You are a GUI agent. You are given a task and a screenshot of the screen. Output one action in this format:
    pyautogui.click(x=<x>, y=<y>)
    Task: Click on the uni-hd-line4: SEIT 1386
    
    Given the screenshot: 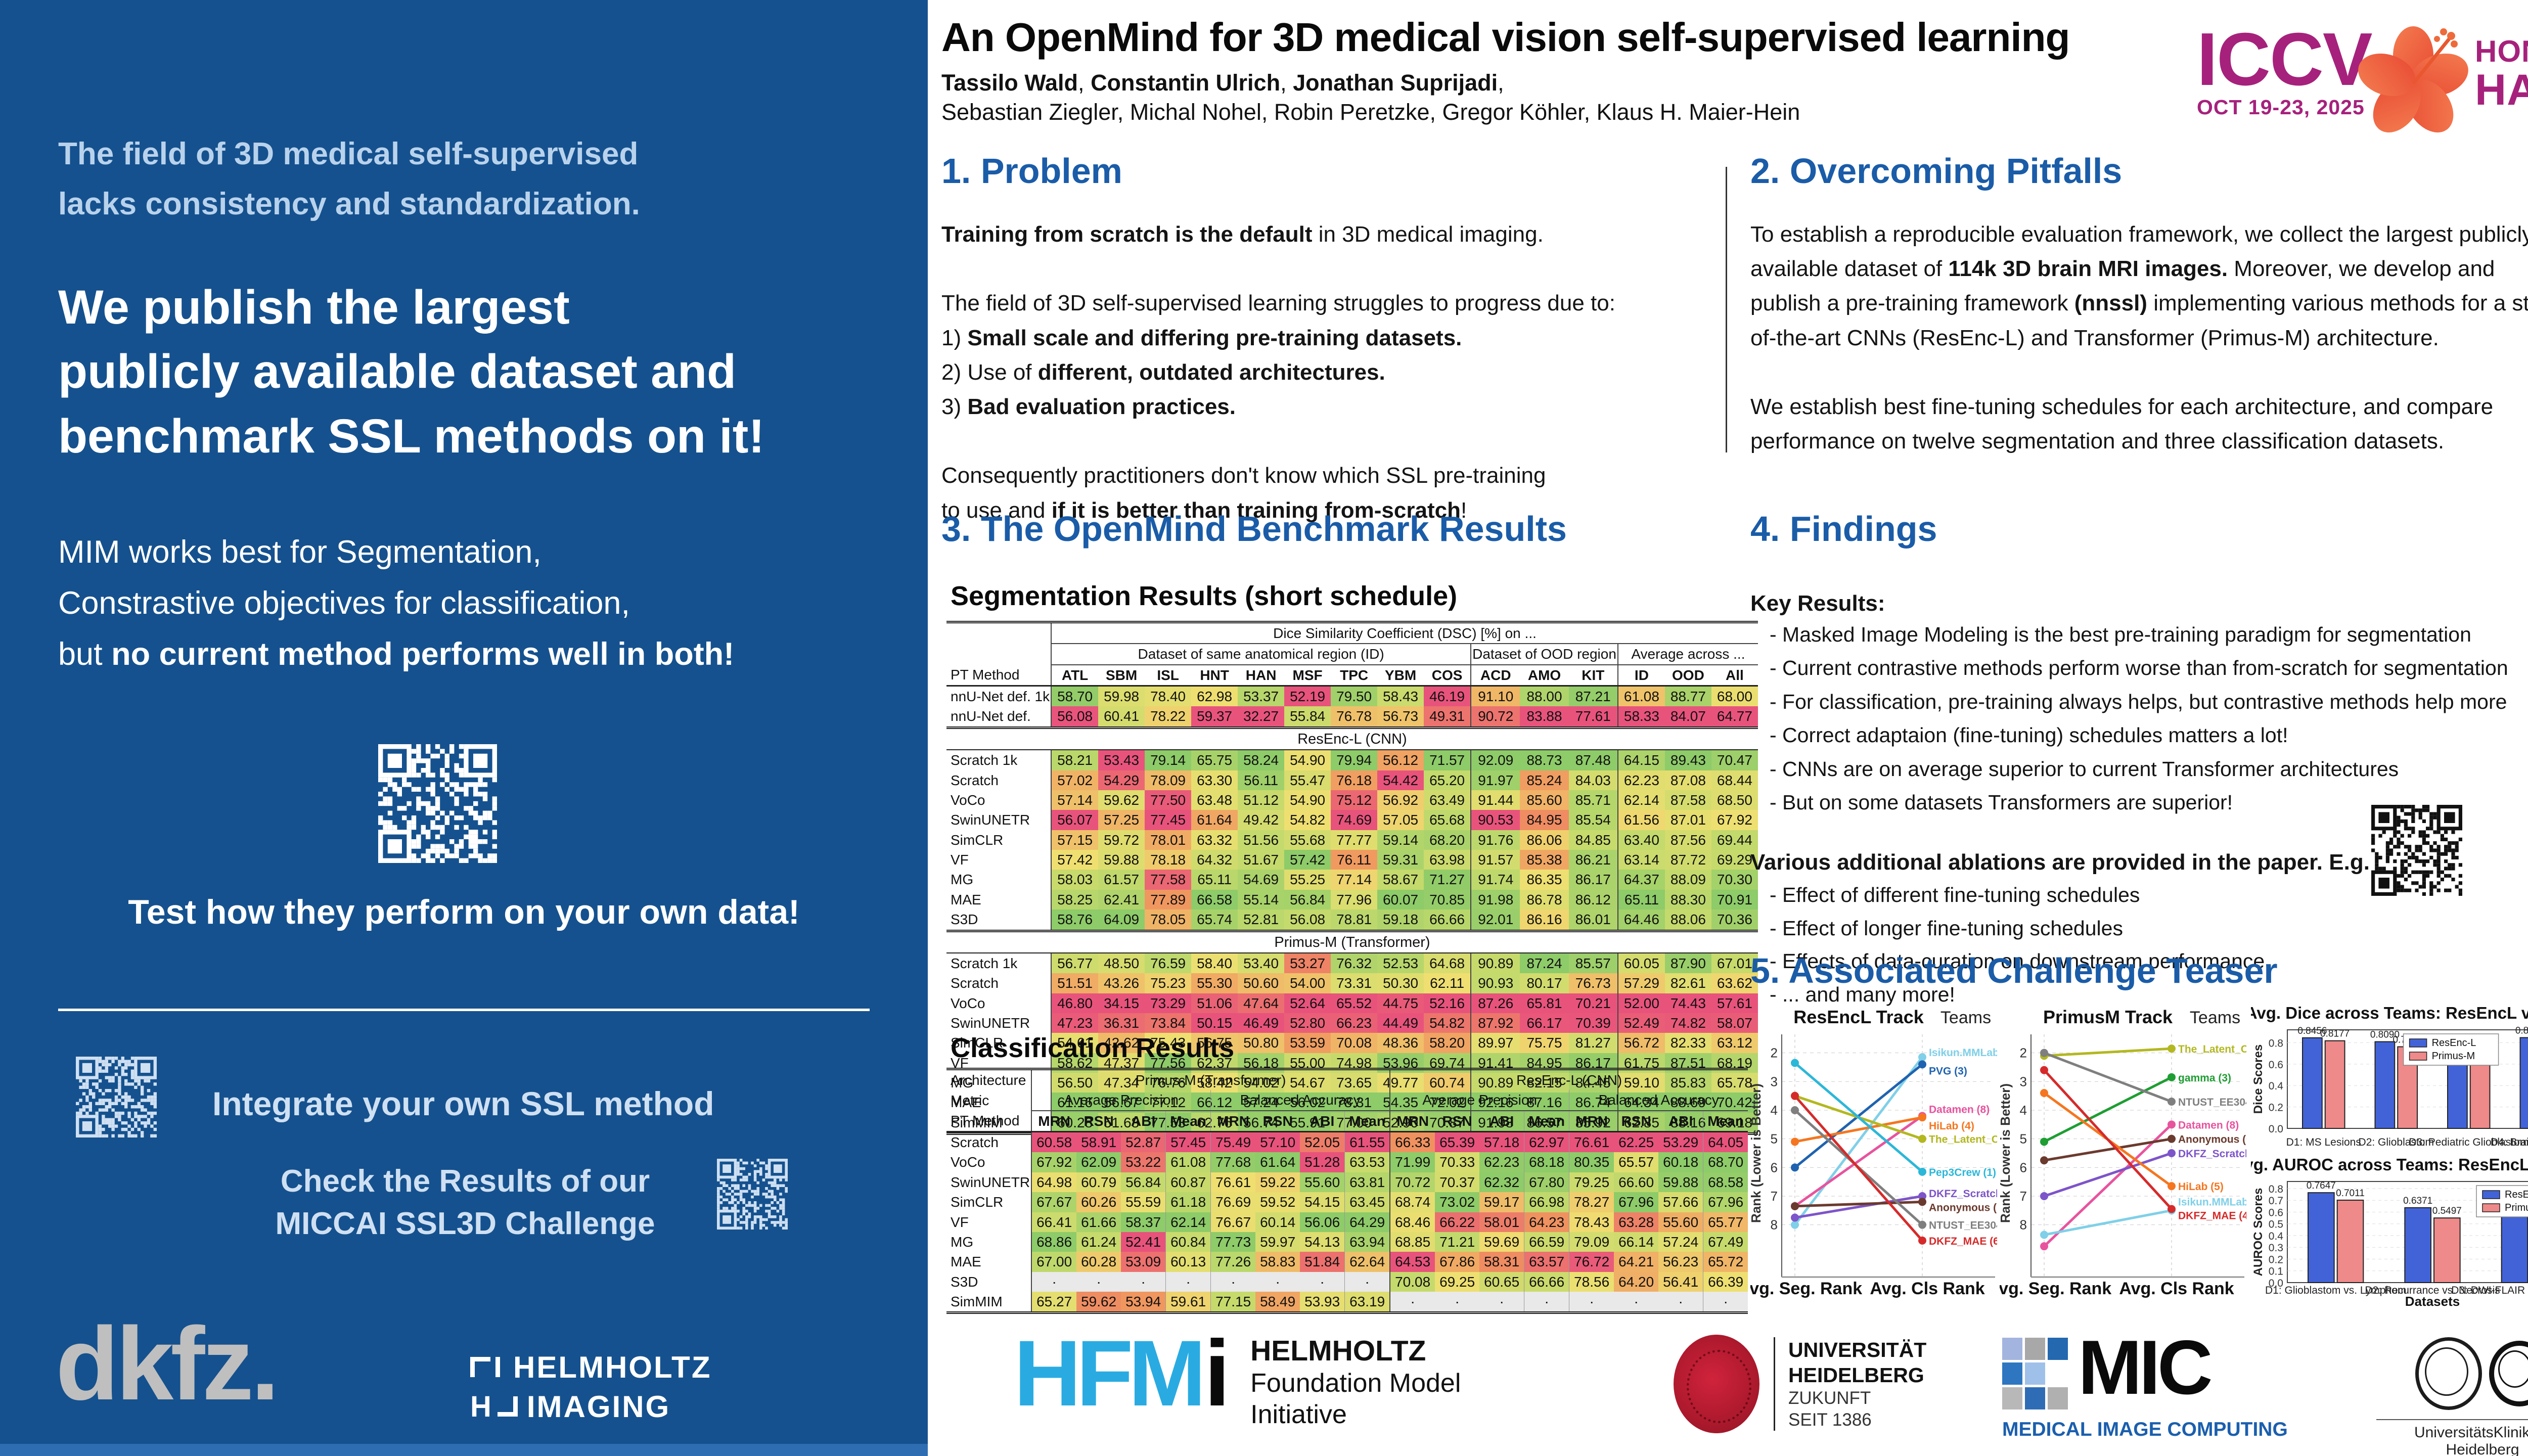 What is the action you would take?
    pyautogui.click(x=1830, y=1419)
    